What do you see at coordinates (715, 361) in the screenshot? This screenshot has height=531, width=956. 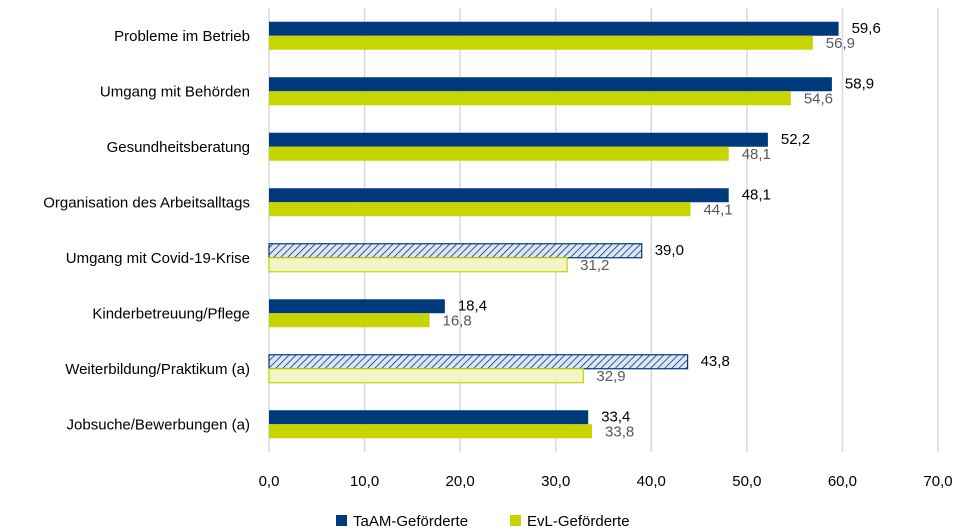 I see `data-label-series-1: 43,8` at bounding box center [715, 361].